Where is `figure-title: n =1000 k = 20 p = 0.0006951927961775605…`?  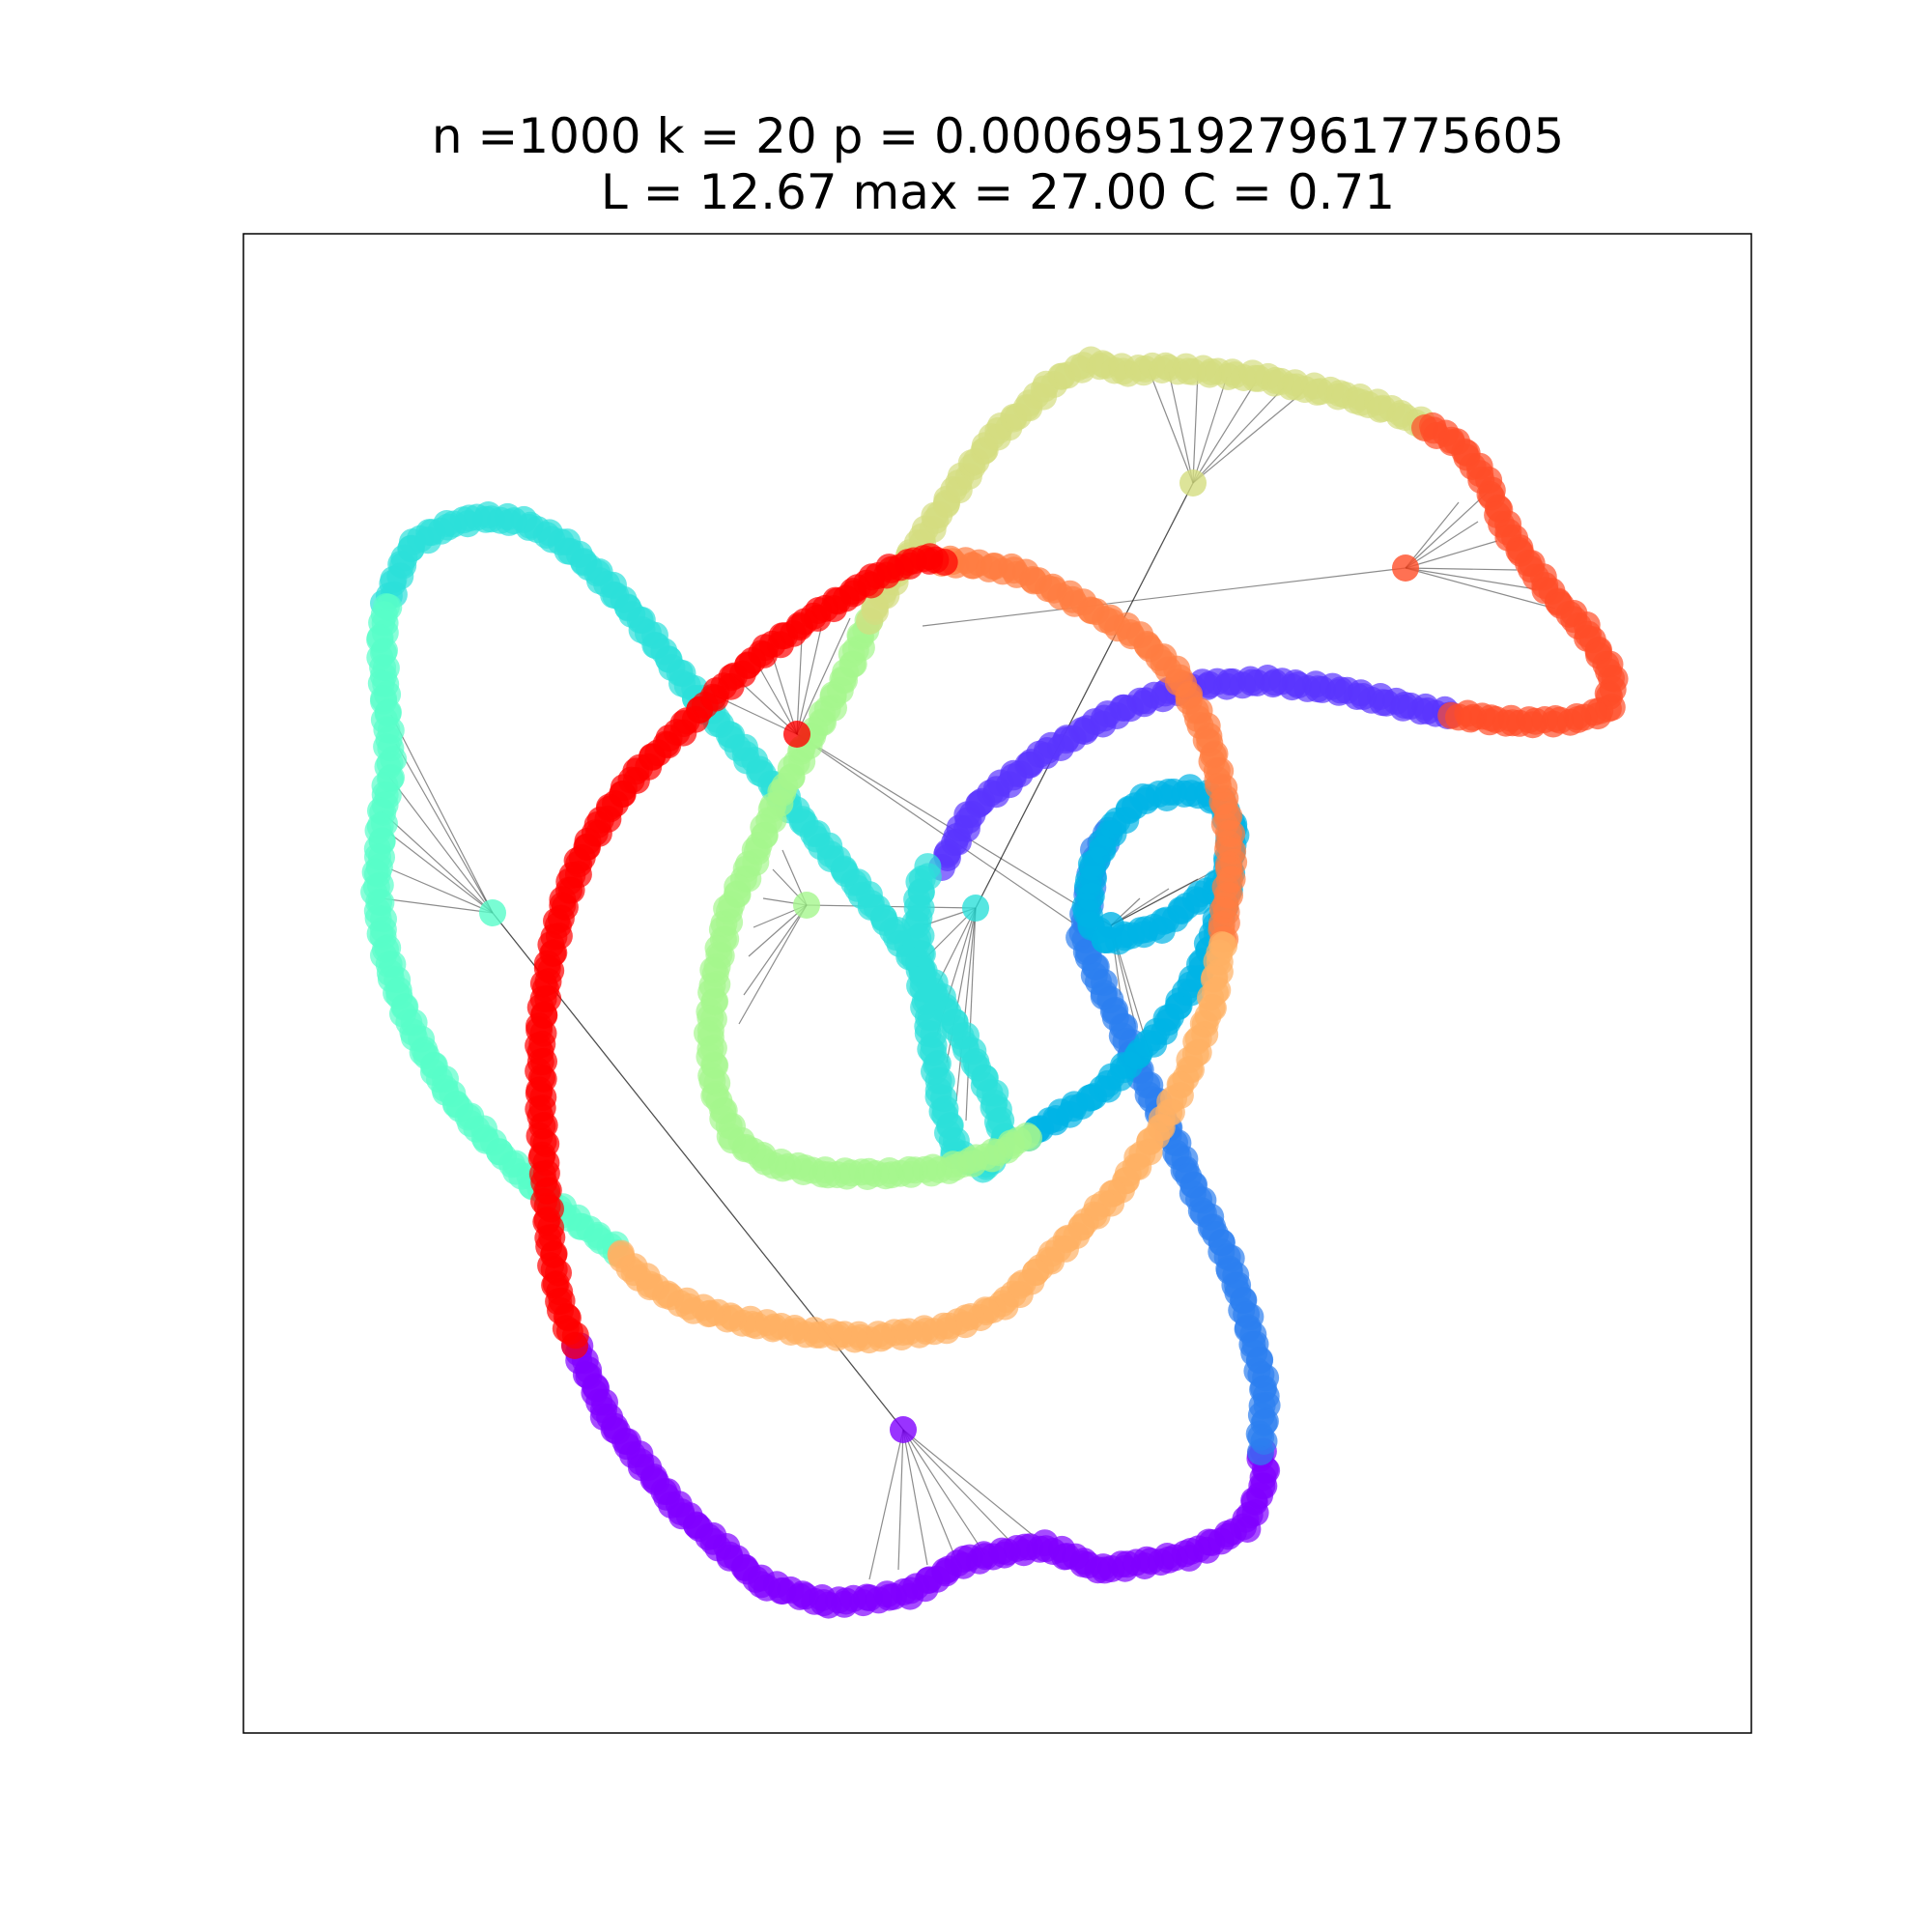
figure-title: n =1000 k = 20 p = 0.0006951927961775605… is located at coordinates (966, 164).